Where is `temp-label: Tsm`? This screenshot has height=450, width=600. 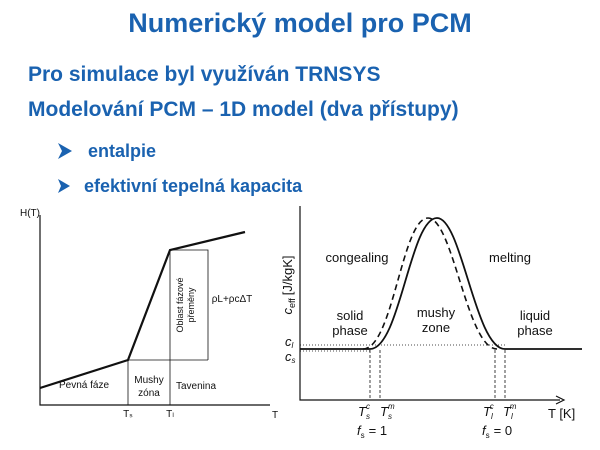
temp-label: Tsm is located at coordinates (387, 411).